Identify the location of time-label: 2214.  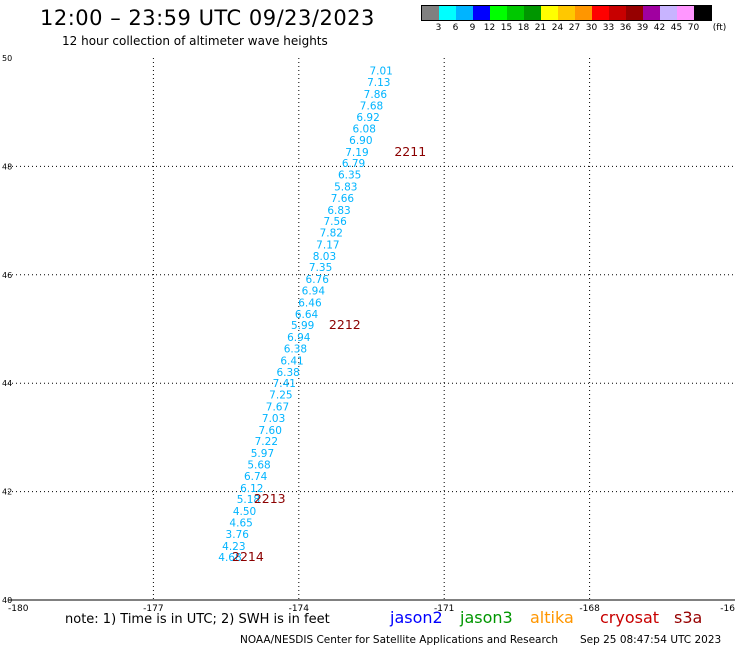
(248, 556).